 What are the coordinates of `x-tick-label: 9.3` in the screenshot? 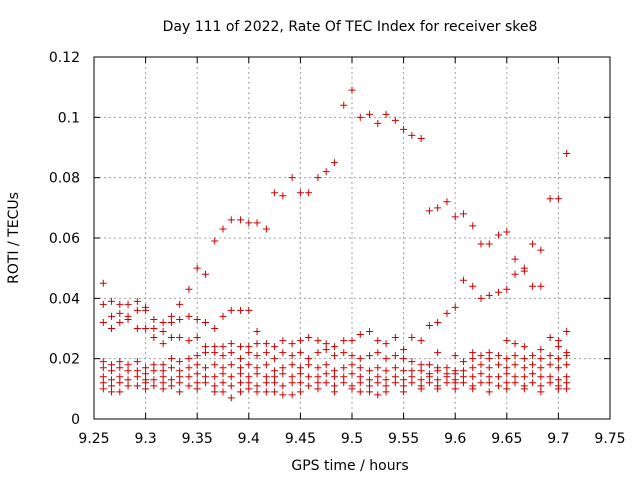 It's located at (145, 439).